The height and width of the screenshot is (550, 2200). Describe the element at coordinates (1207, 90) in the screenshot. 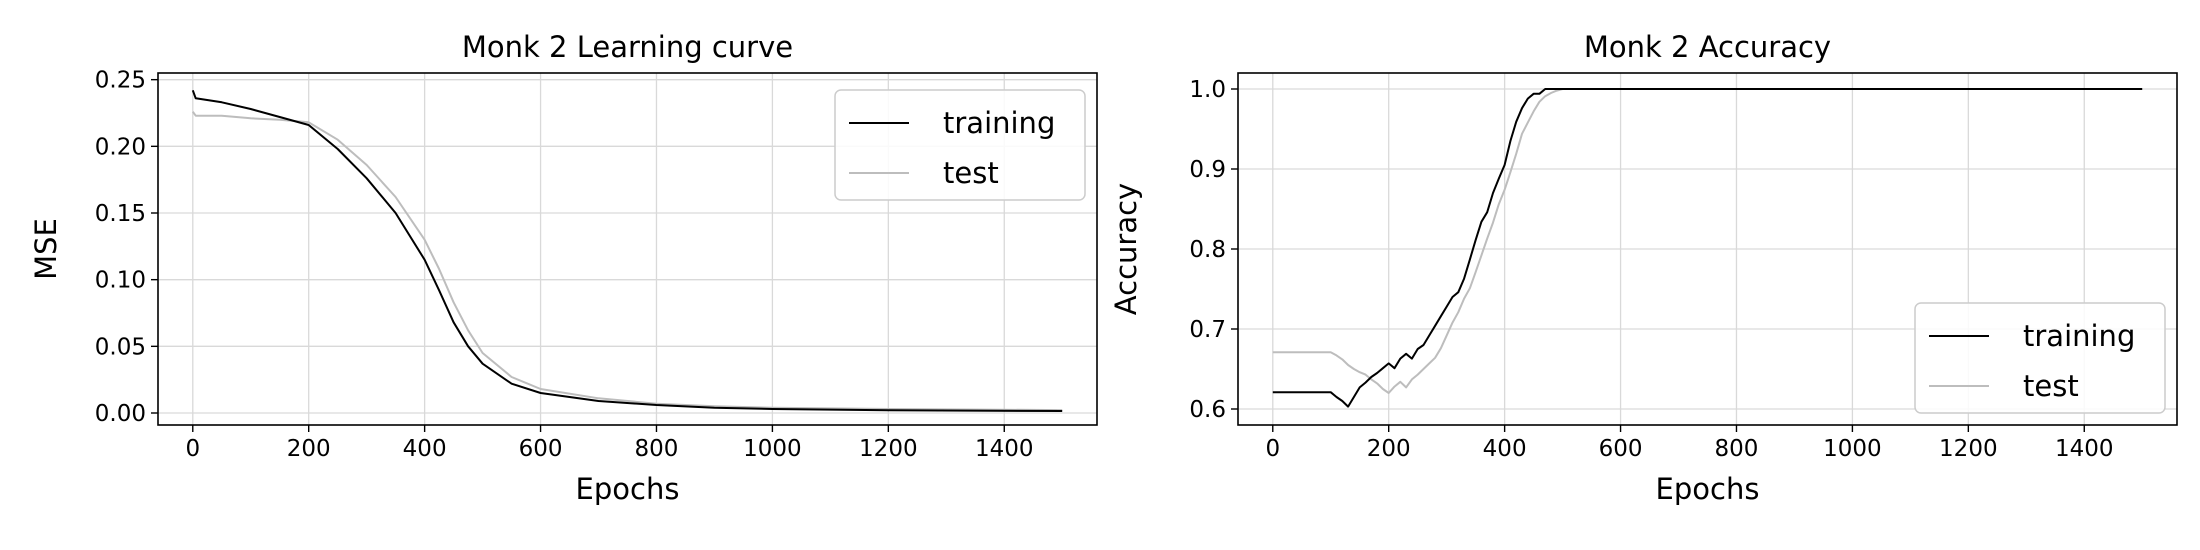

I see `y-tick-label: 1.0` at that location.